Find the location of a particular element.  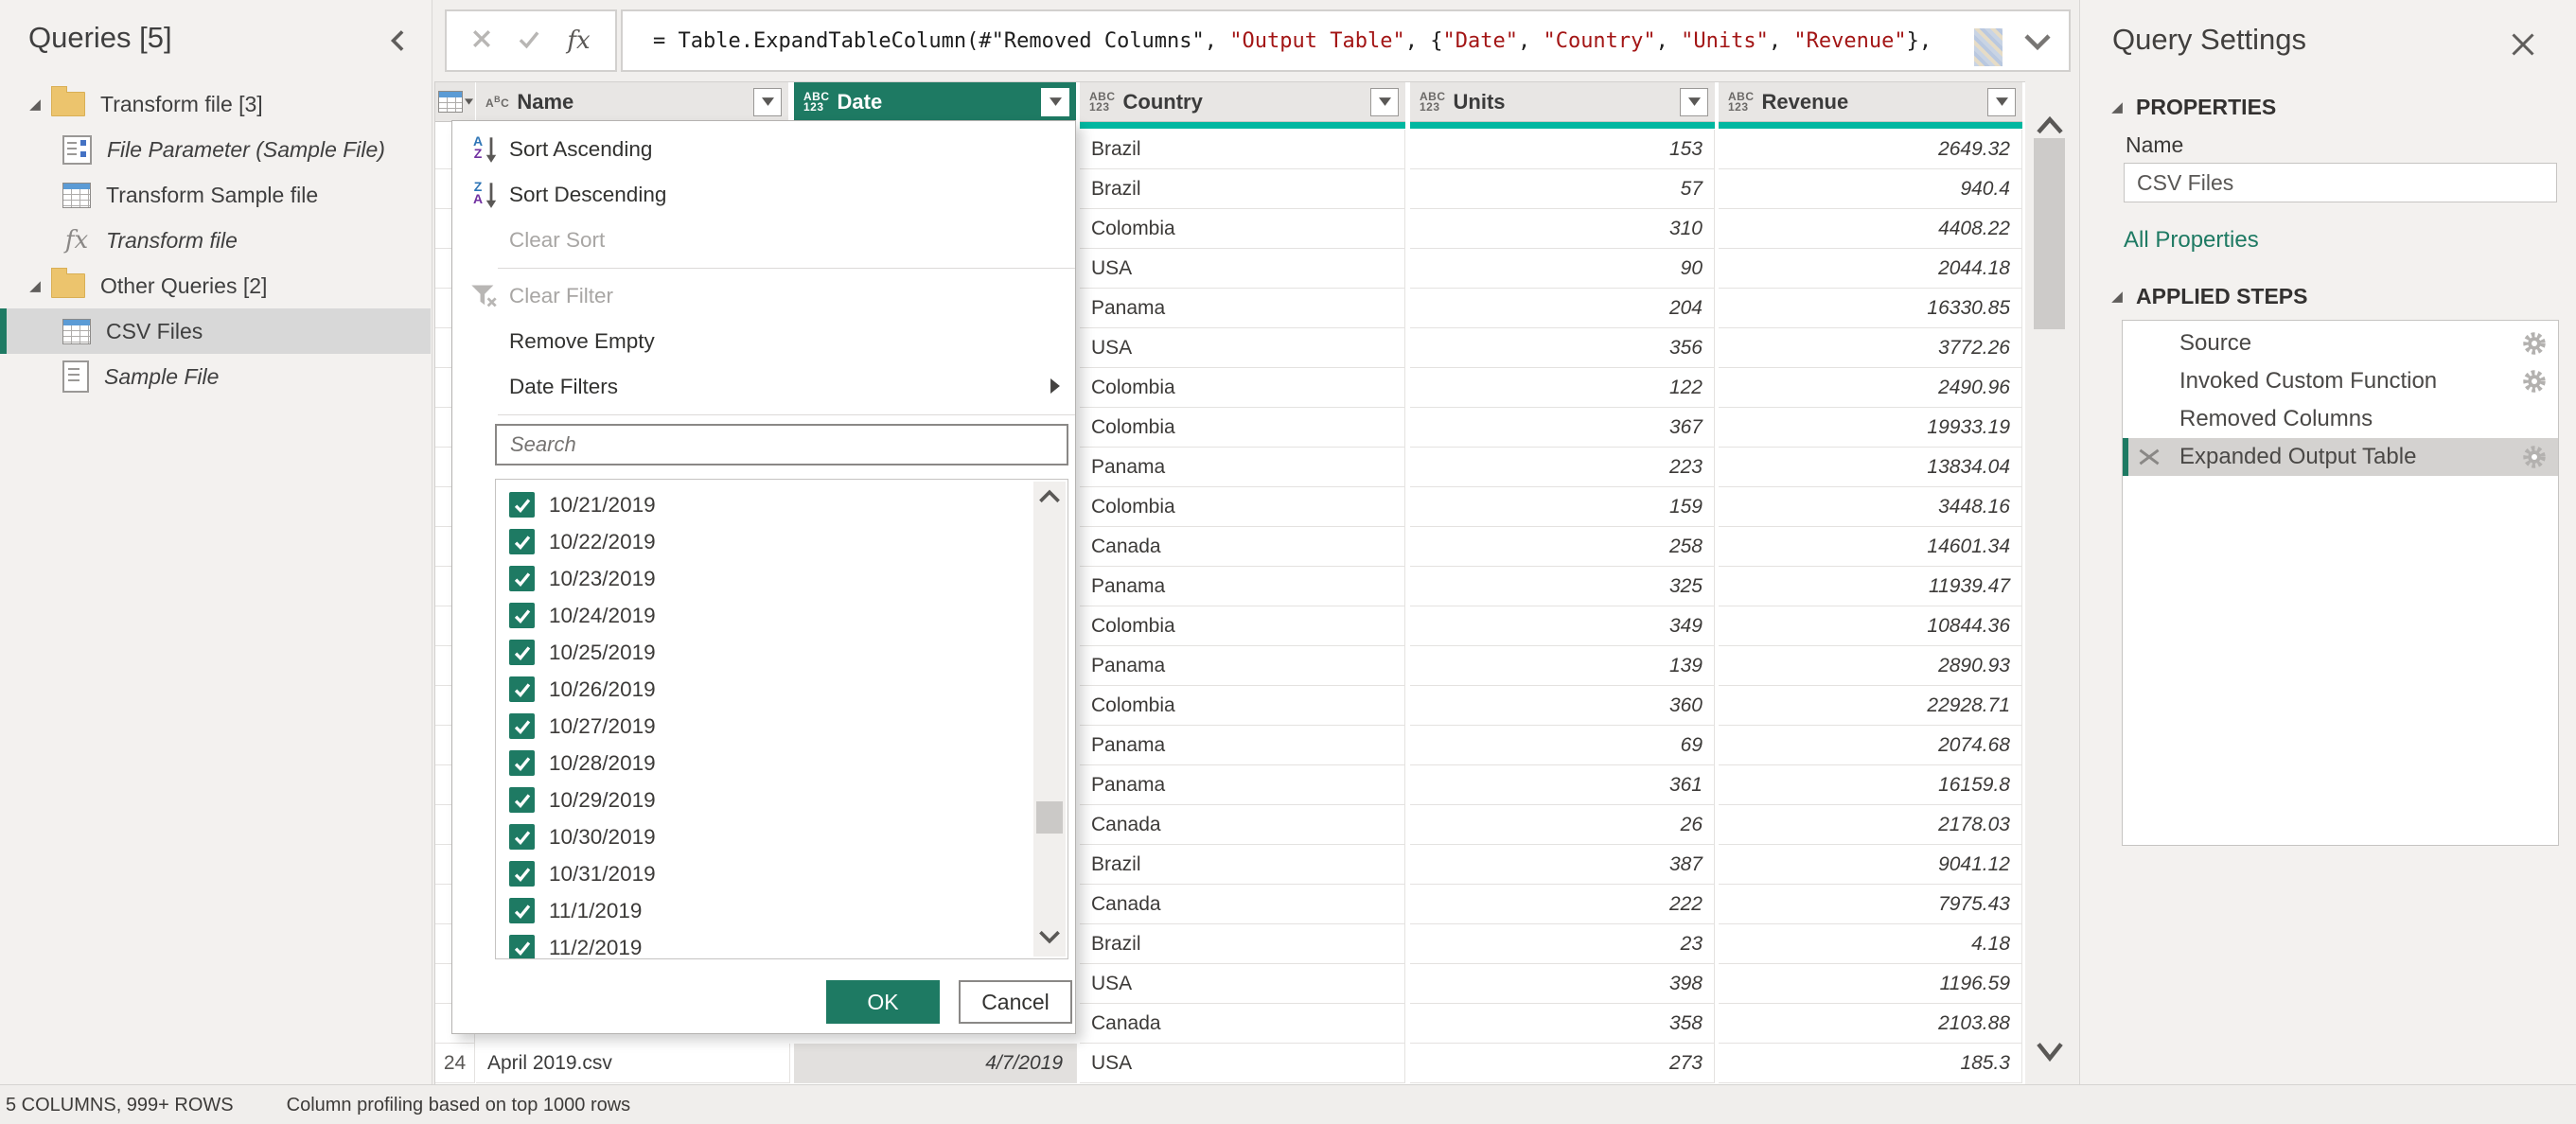

cell-units: 398 is located at coordinates (1562, 984).